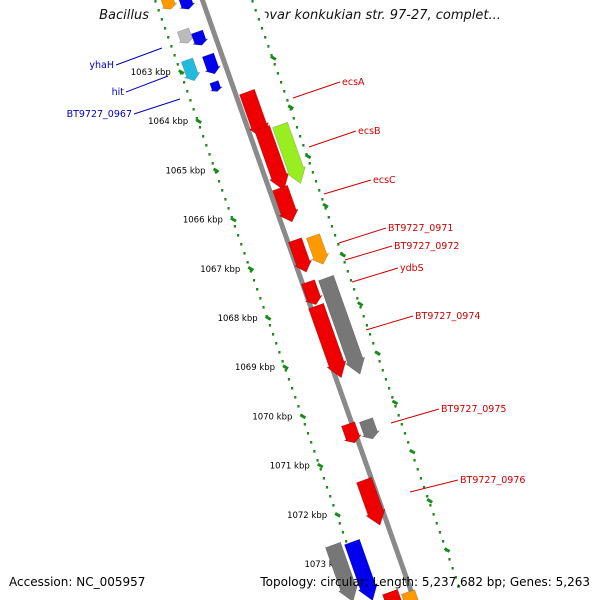 The image size is (600, 600). I want to click on gene-label: BT9727_0976, so click(492, 480).